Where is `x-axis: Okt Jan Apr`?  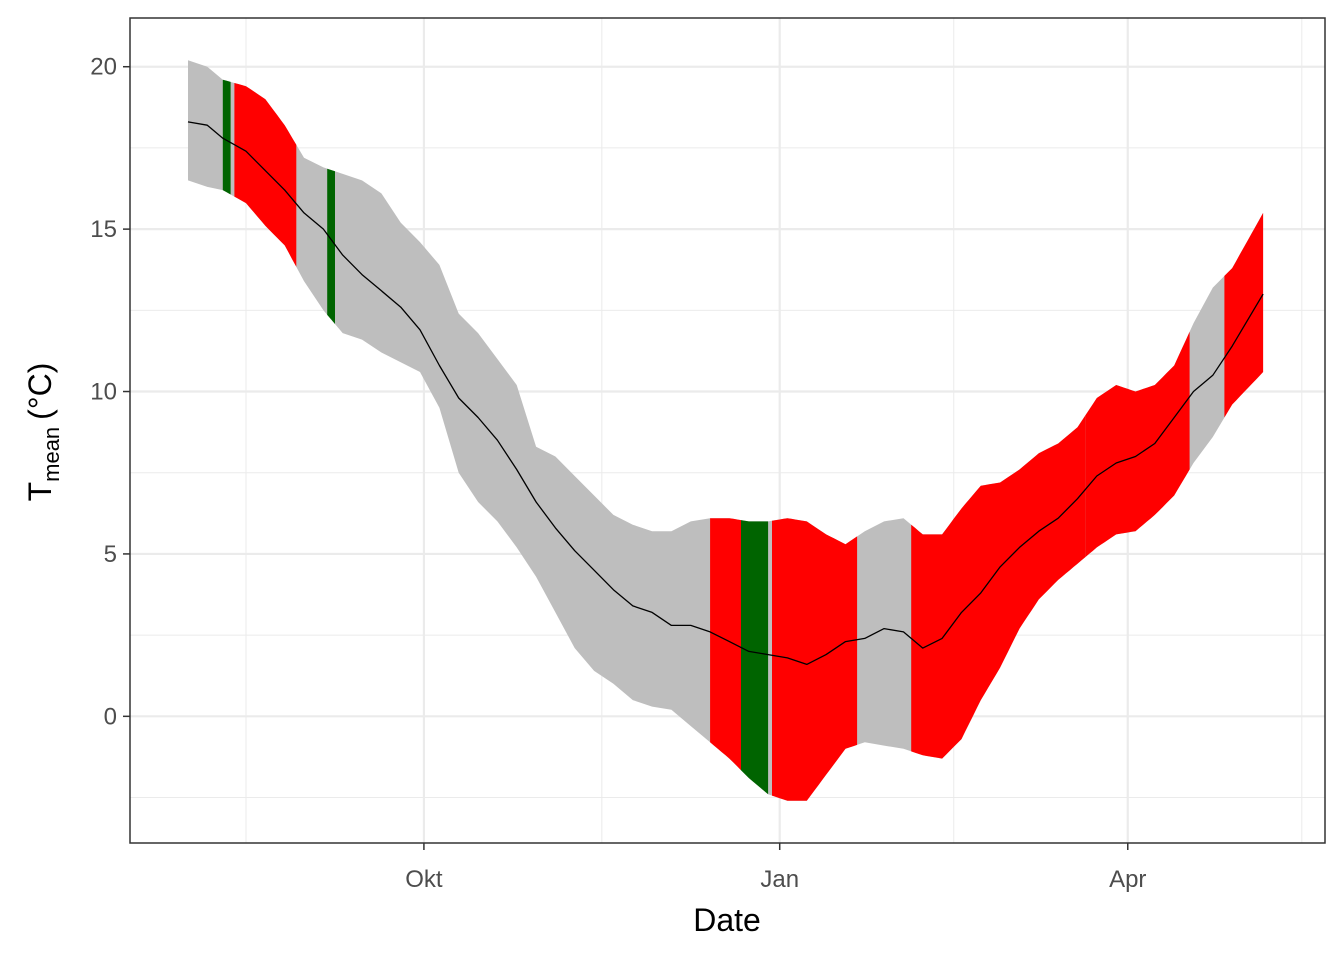 x-axis: Okt Jan Apr is located at coordinates (775, 868).